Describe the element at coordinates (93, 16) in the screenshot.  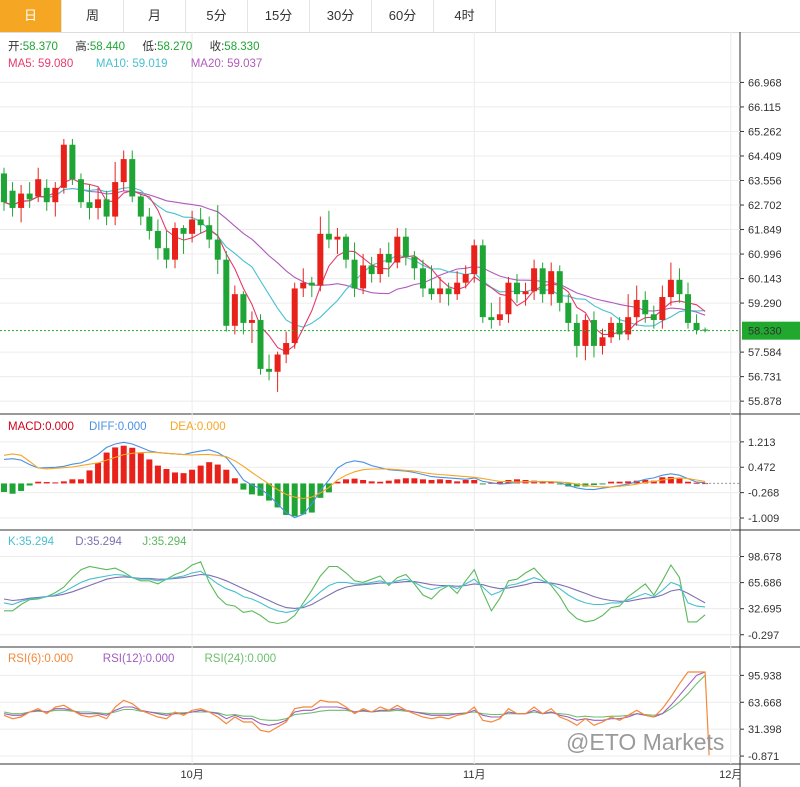
I see `tab-week: 周` at that location.